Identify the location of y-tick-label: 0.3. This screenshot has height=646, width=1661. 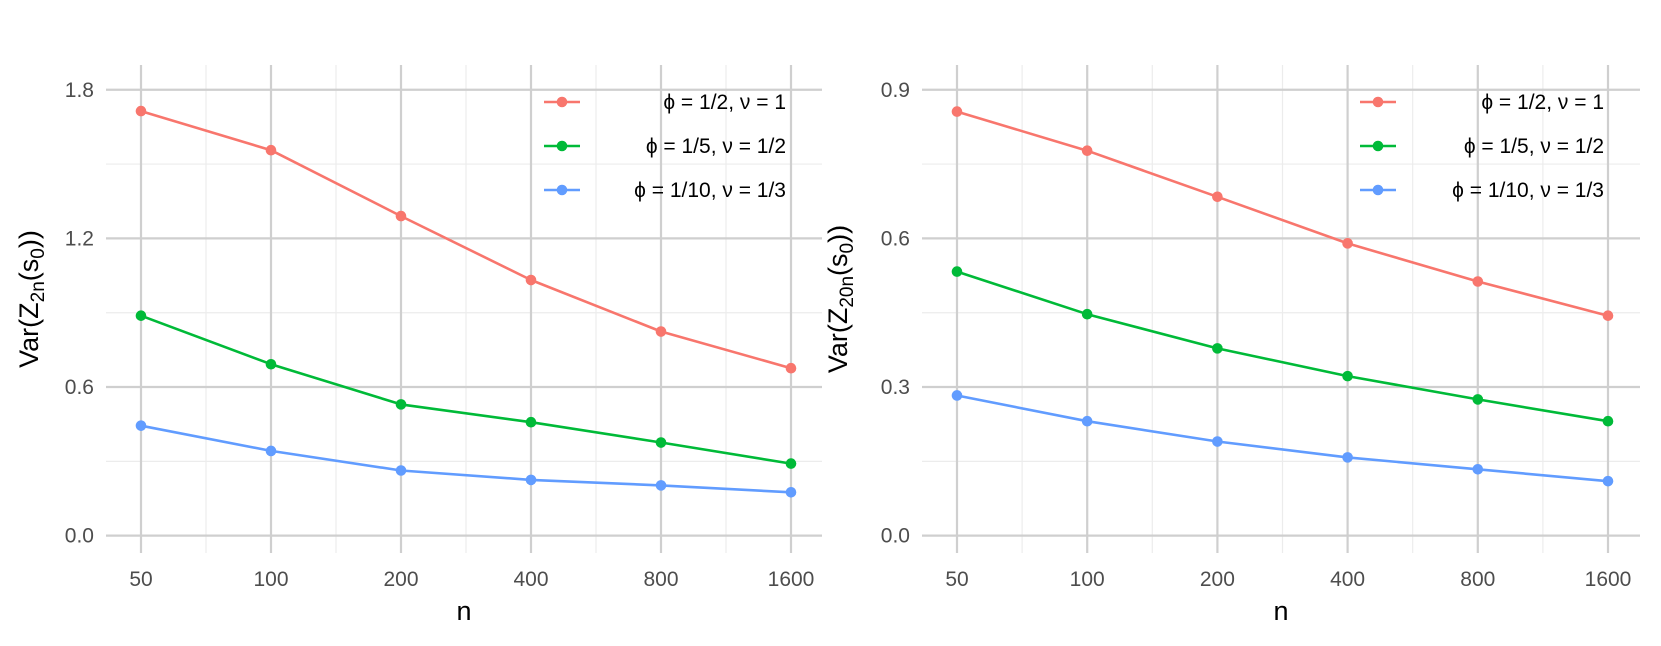
(895, 387).